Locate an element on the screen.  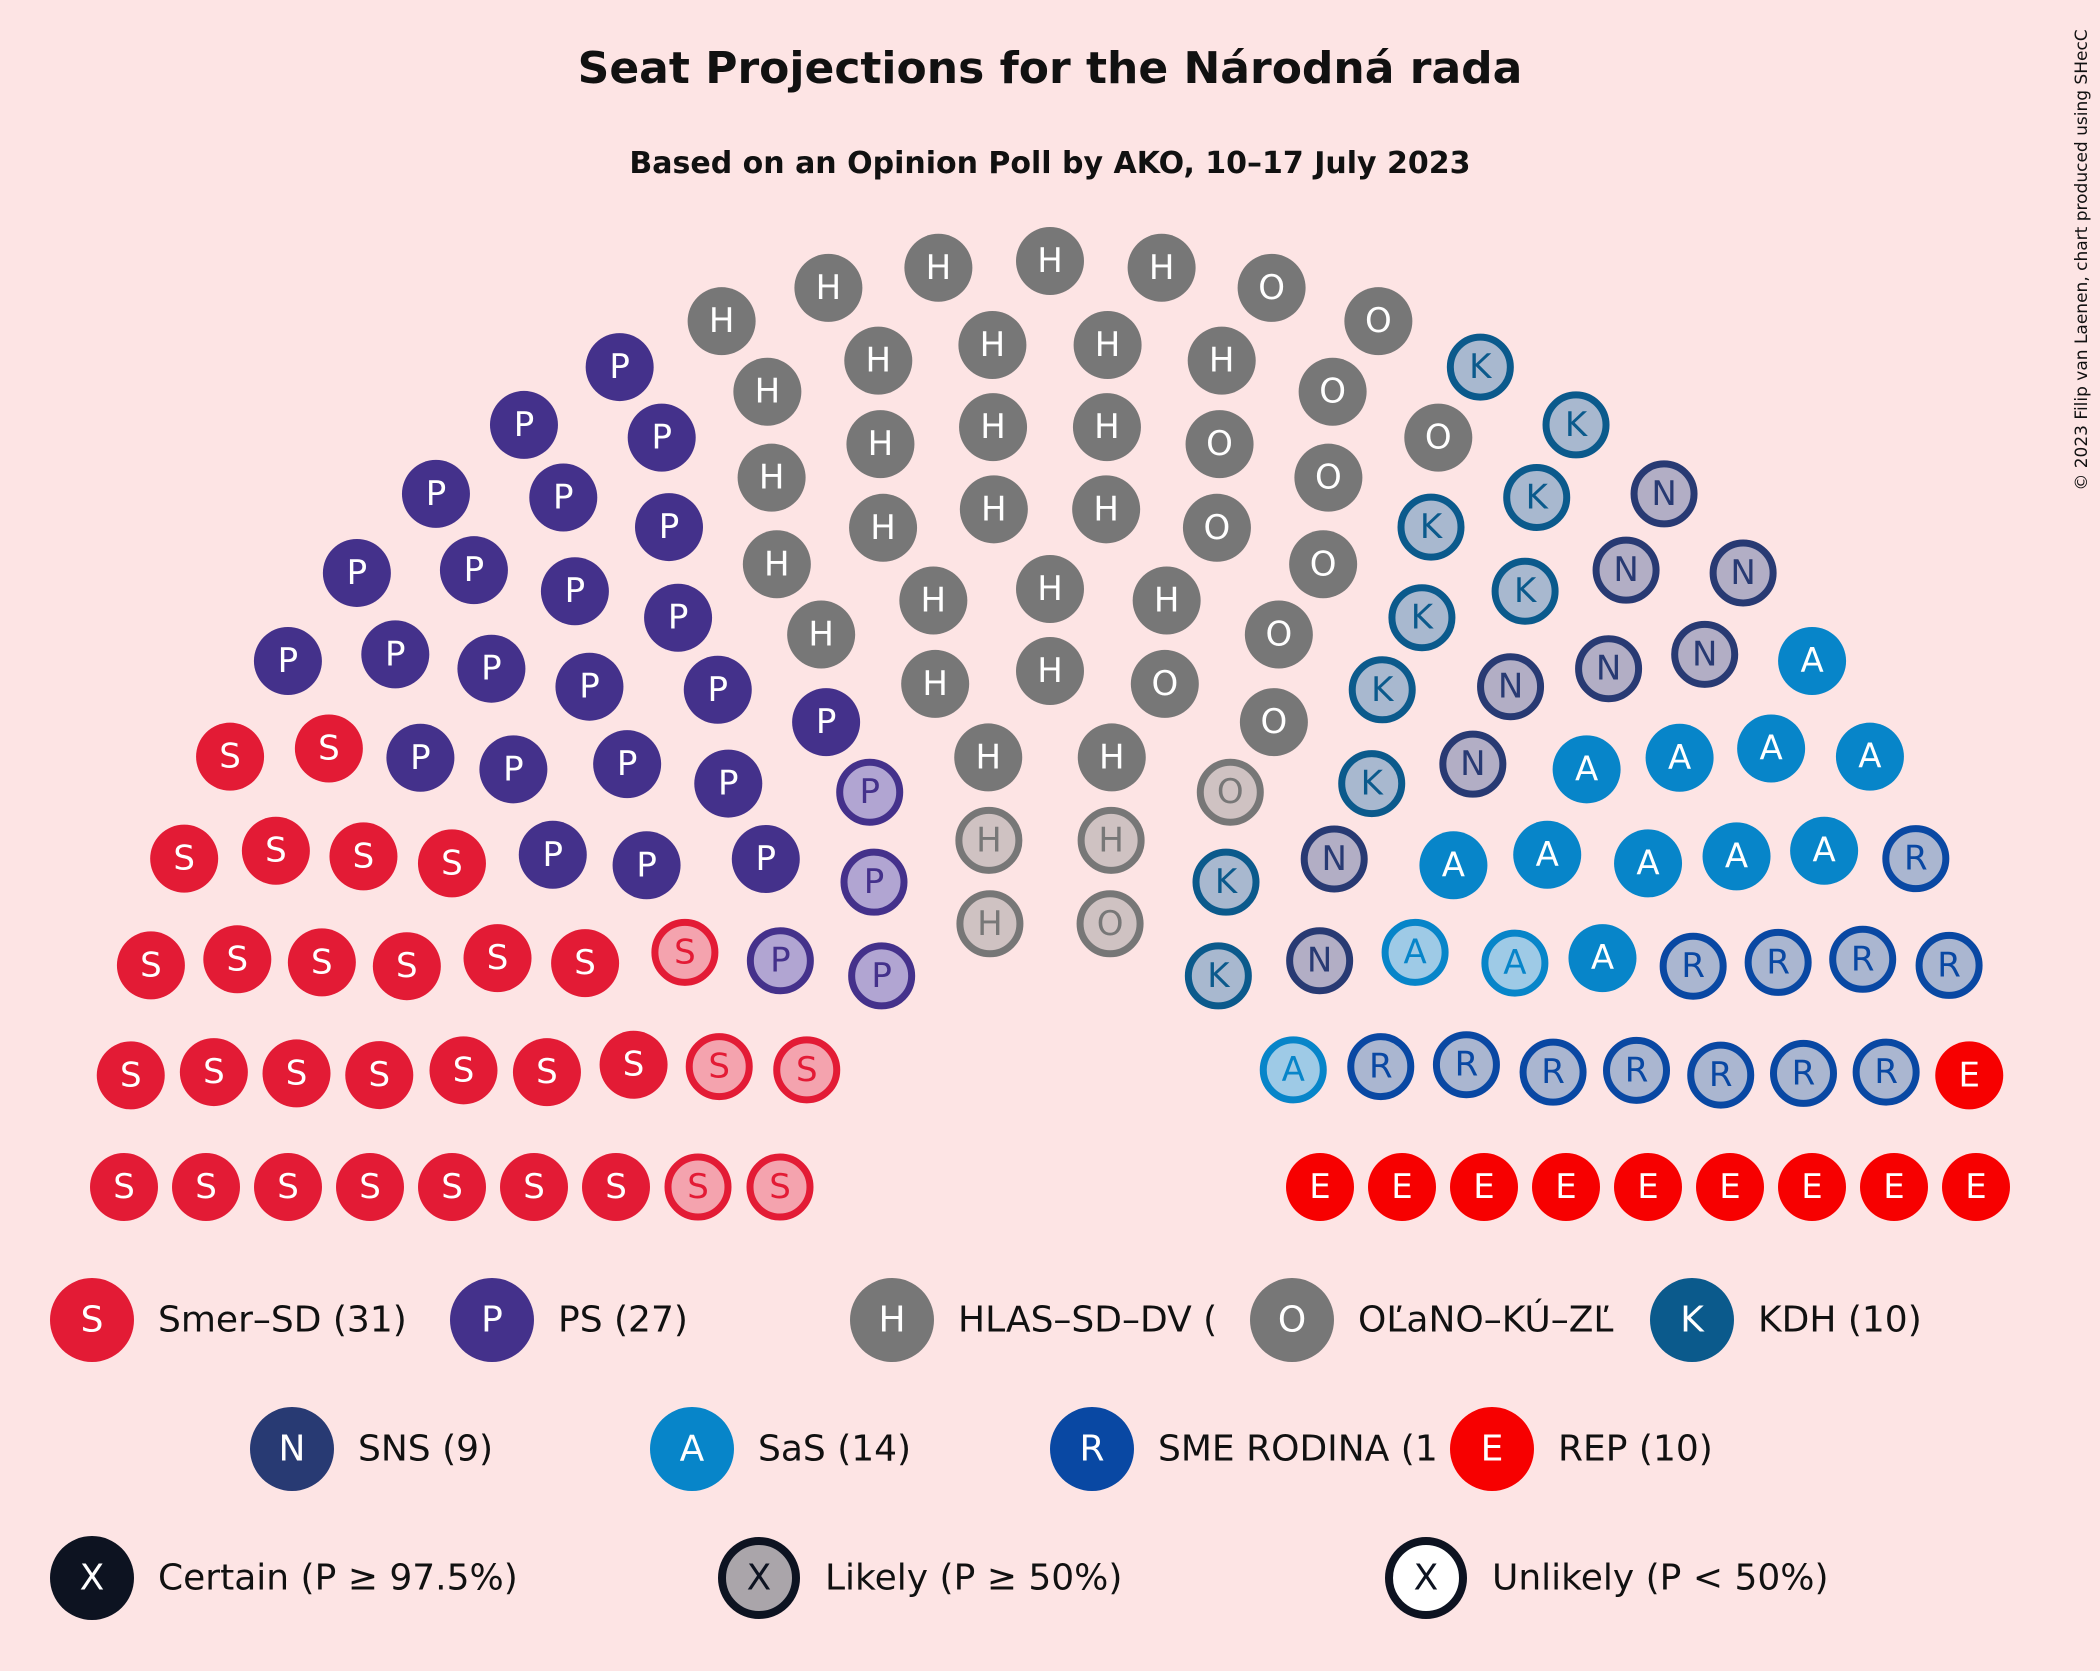
legend-letter: E is located at coordinates (1492, 1449).